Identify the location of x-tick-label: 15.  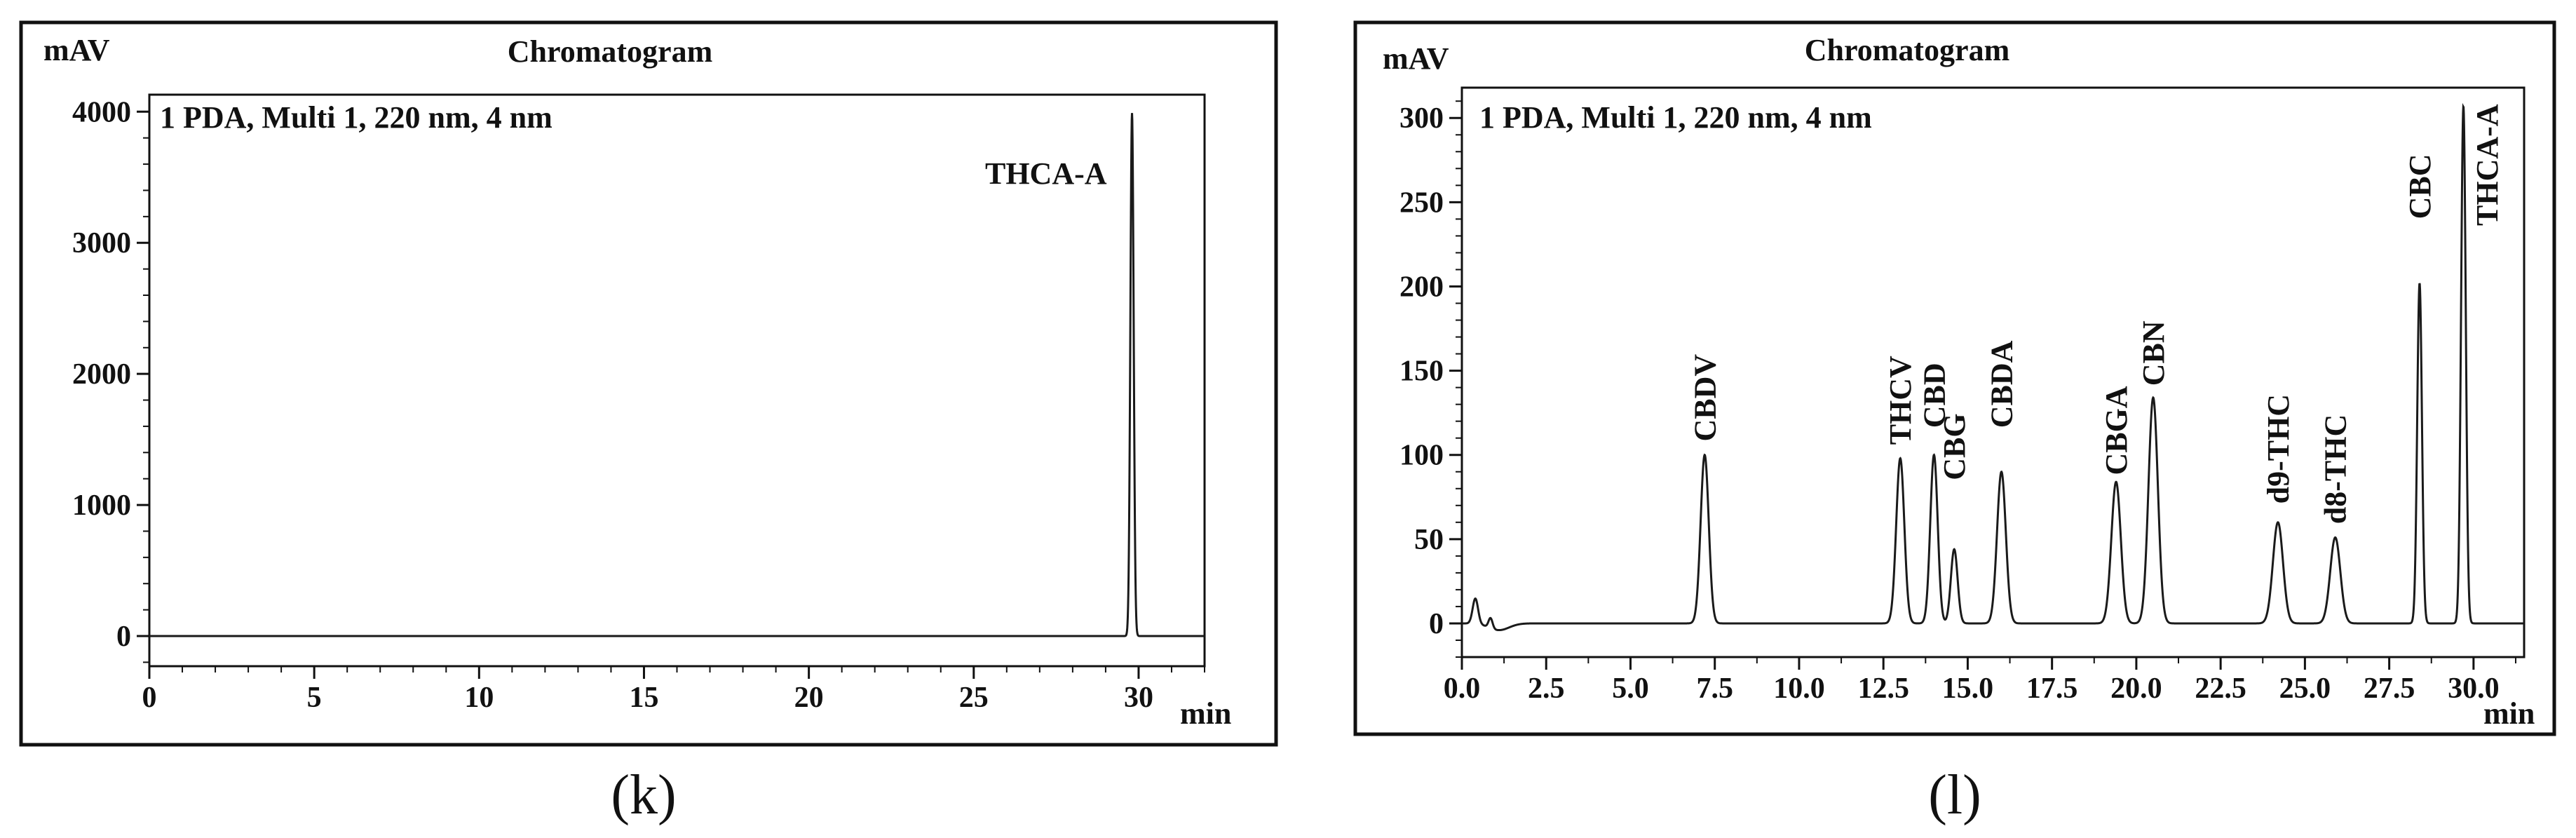
(643, 698).